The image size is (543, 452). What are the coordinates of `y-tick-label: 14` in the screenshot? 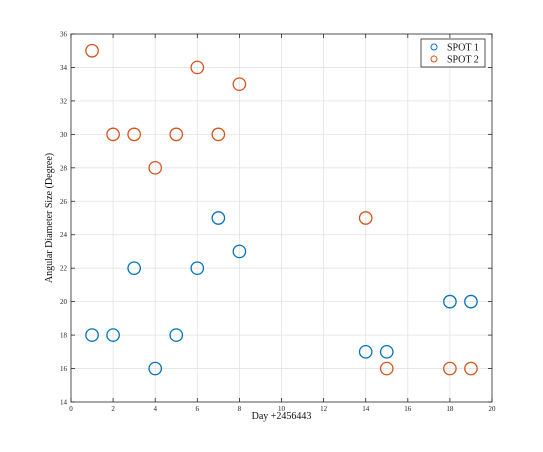 It's located at (64, 403).